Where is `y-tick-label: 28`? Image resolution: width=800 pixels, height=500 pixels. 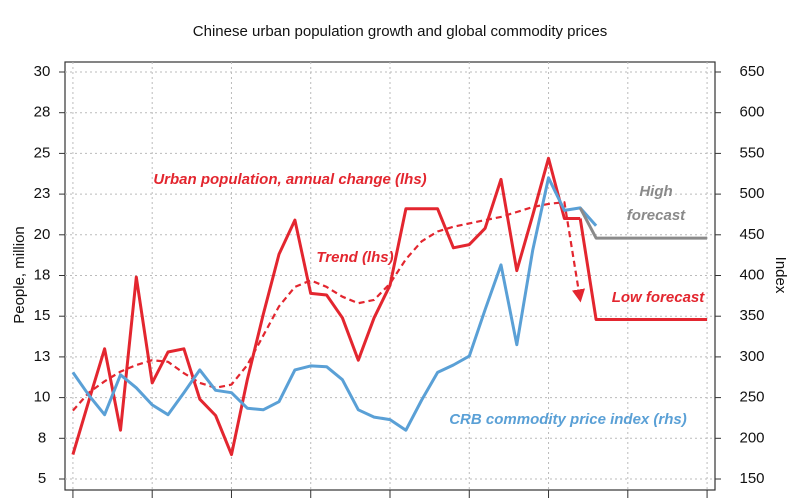
y-tick-label: 28 is located at coordinates (42, 112).